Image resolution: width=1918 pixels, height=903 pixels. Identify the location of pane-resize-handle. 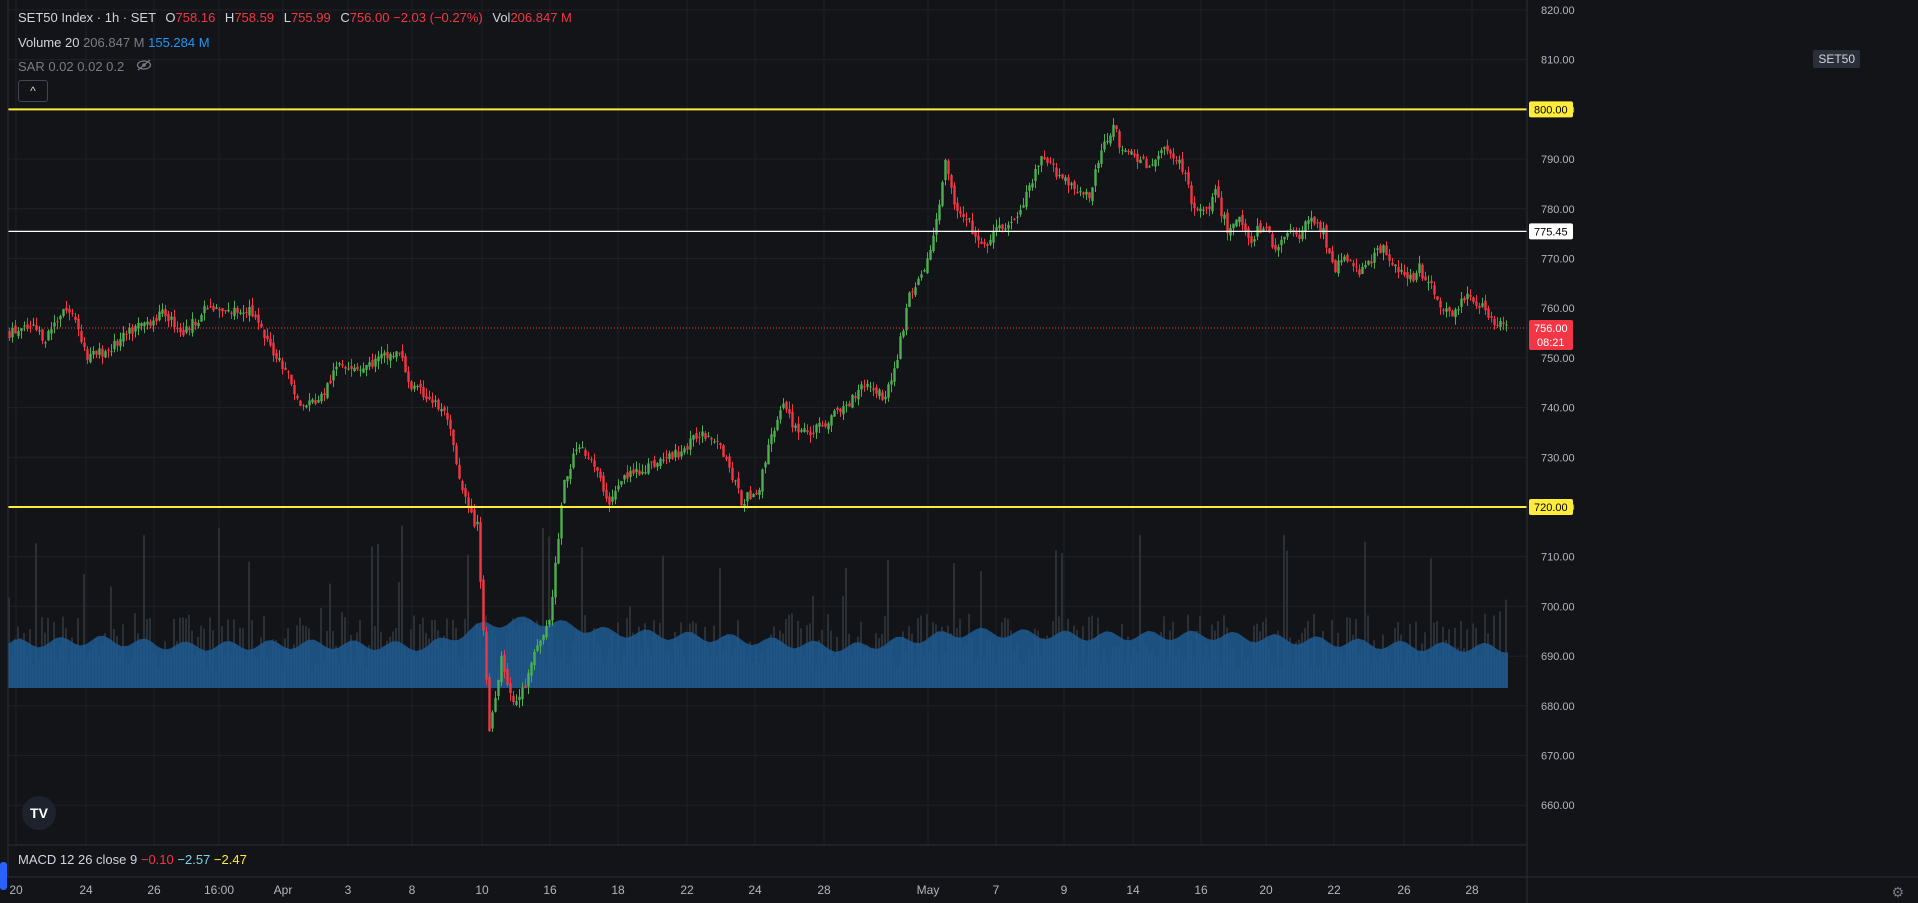
(3, 876).